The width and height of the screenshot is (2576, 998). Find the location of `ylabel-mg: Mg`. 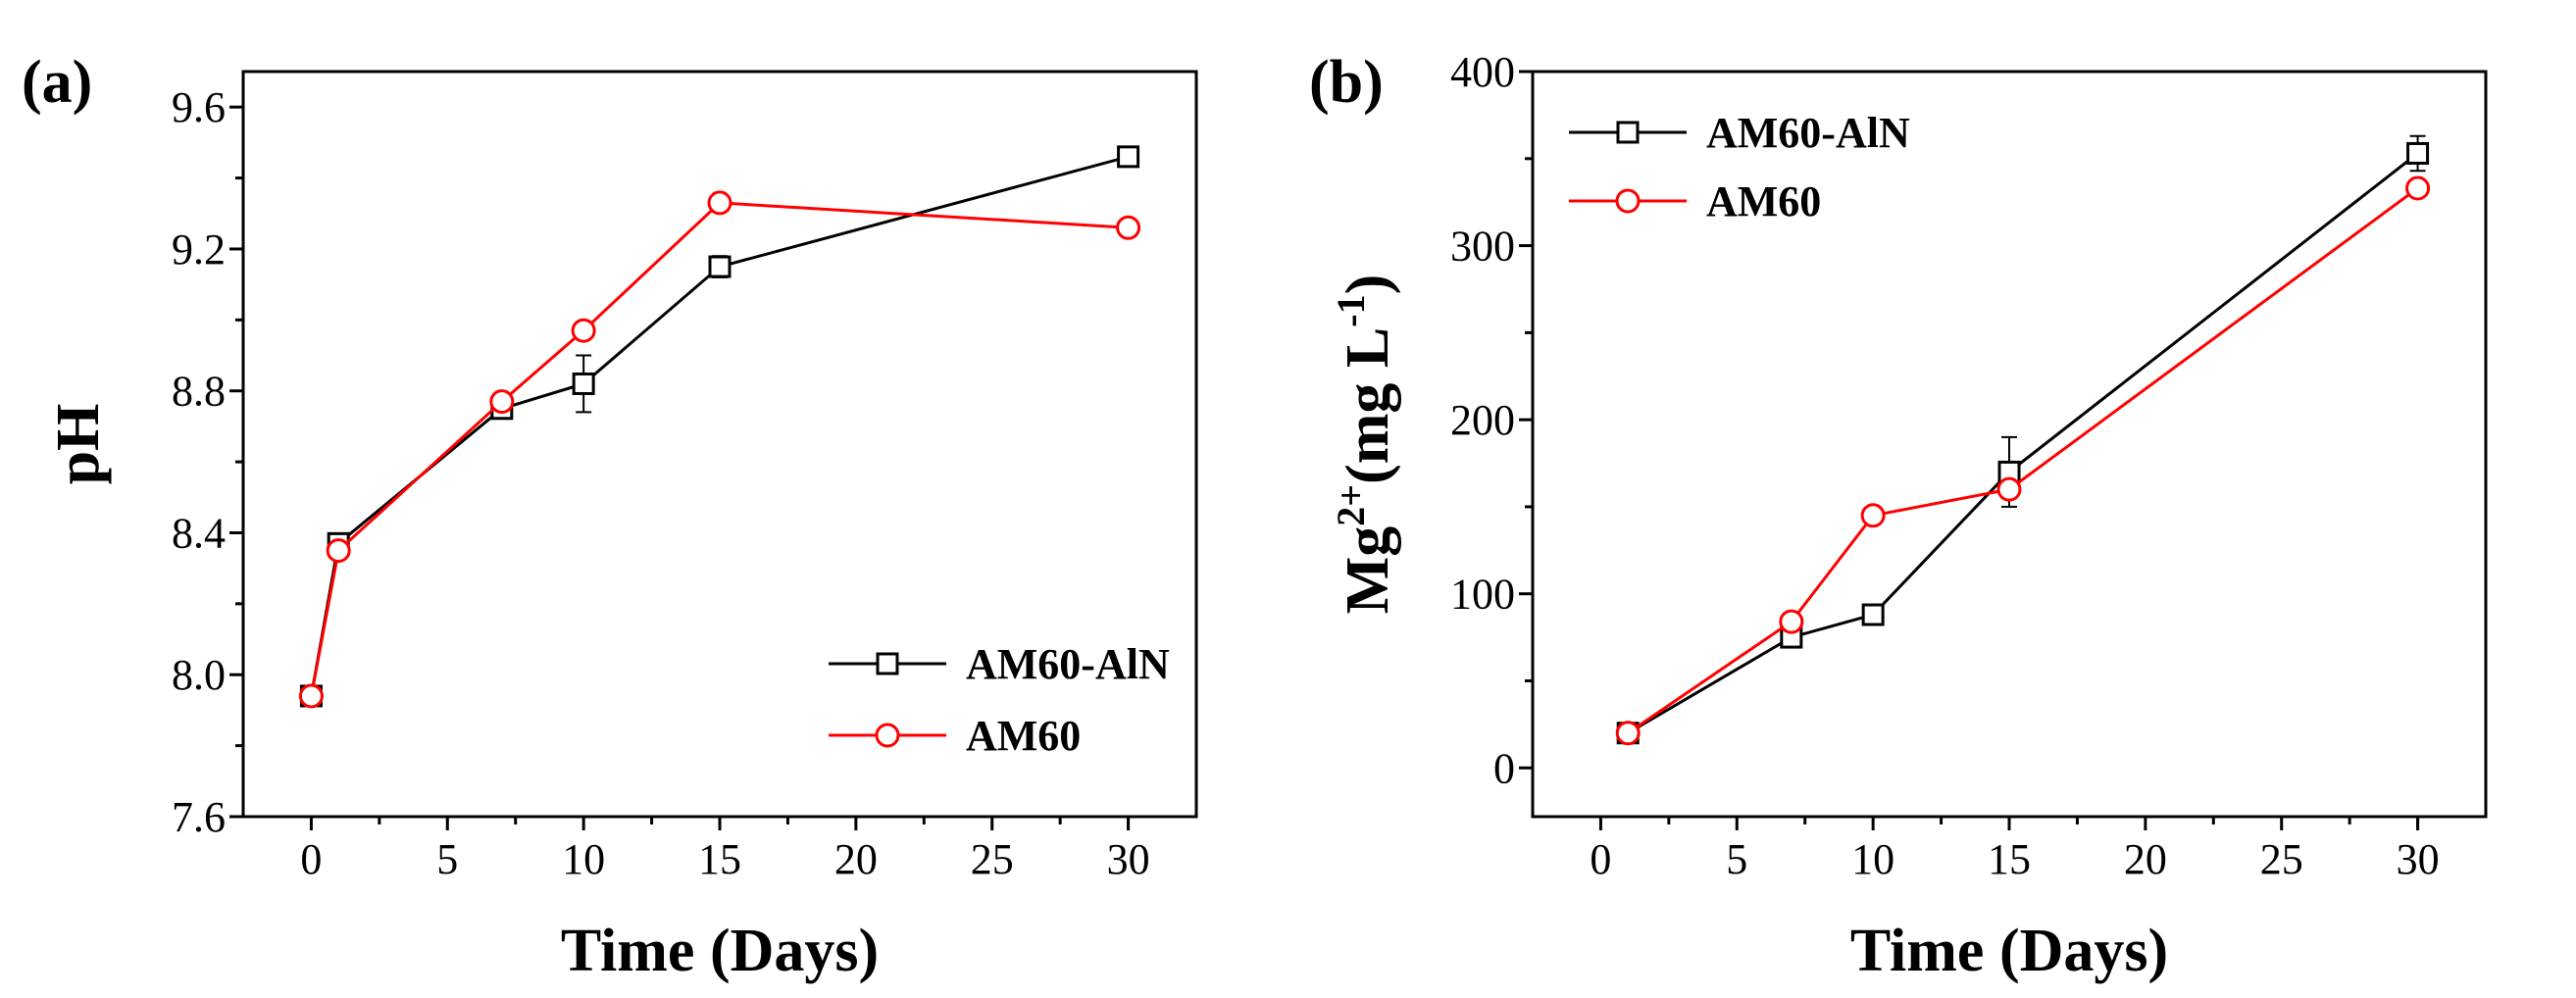

ylabel-mg: Mg is located at coordinates (1368, 570).